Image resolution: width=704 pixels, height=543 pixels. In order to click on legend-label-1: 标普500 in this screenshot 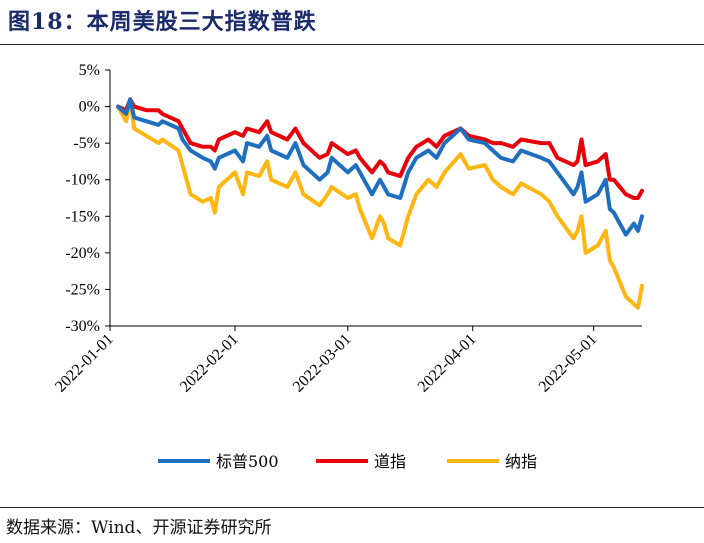, I will do `click(247, 461)`.